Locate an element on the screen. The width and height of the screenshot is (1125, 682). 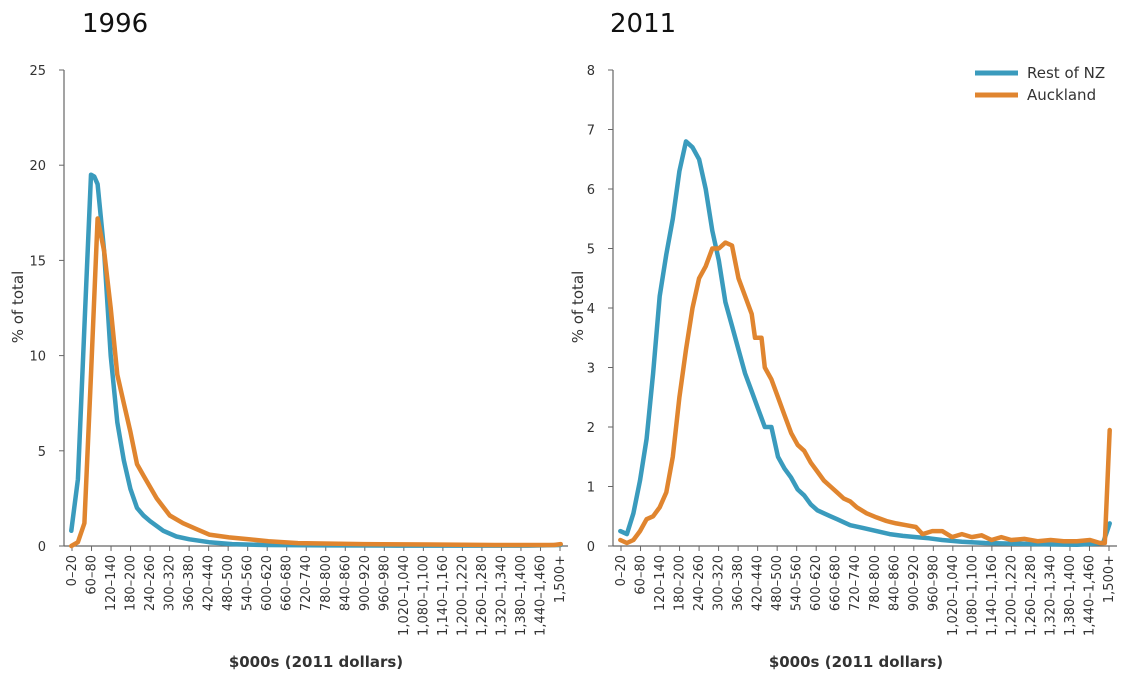
y-tick-label: 8 is located at coordinates (591, 71).